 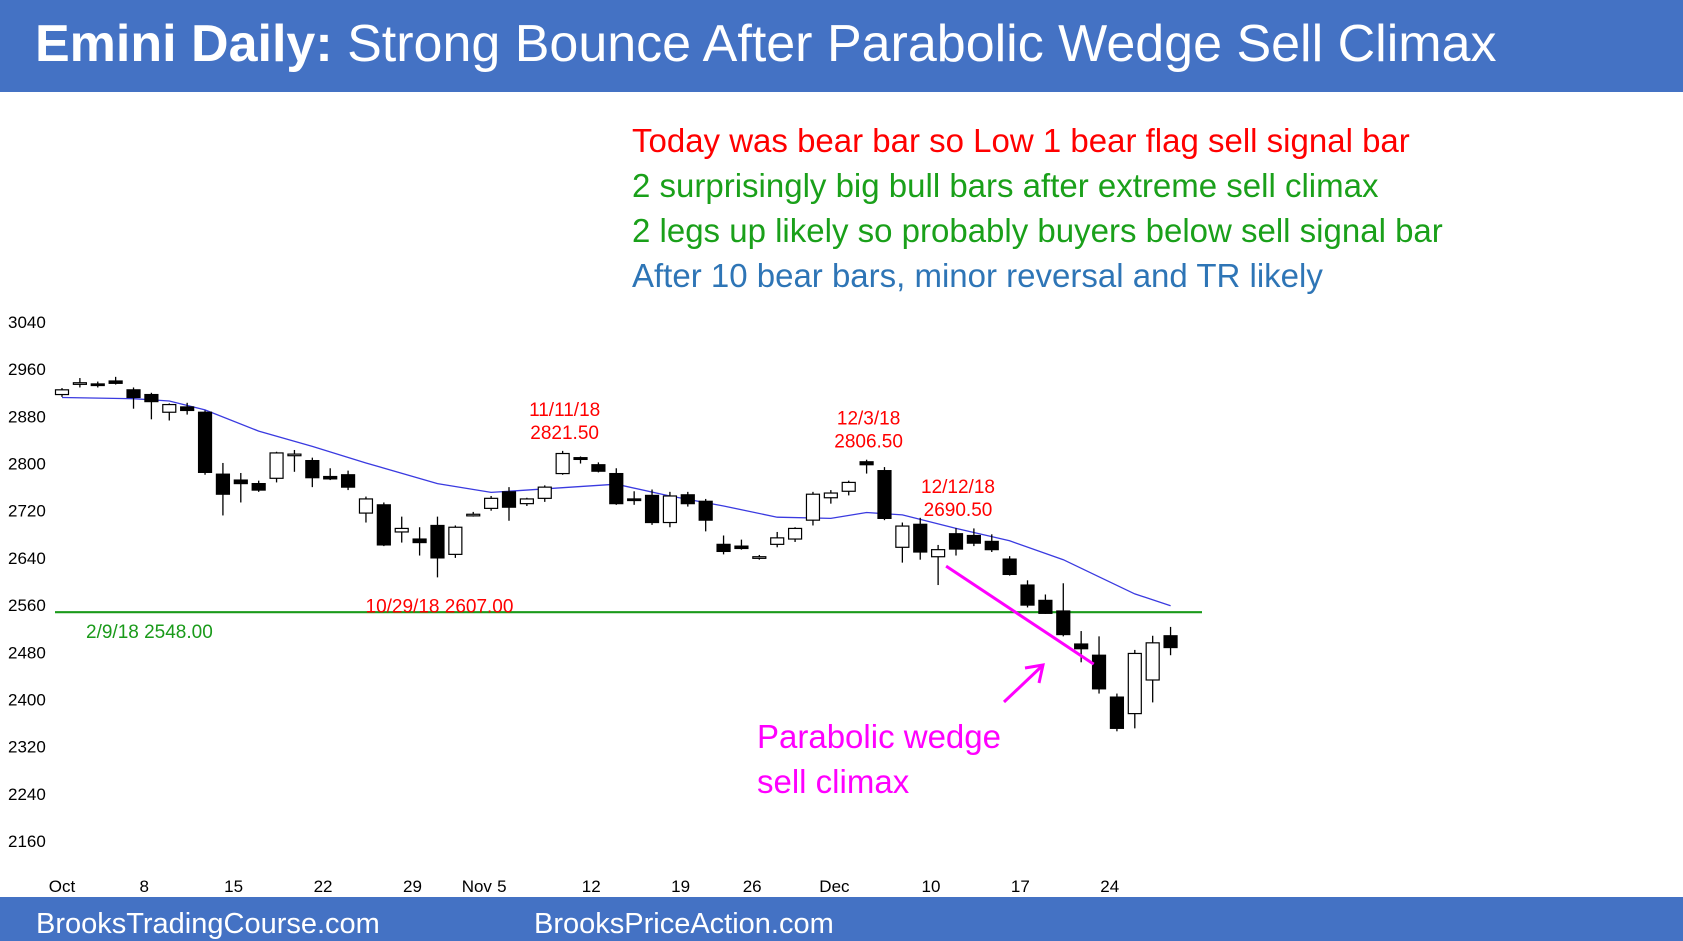 What do you see at coordinates (27, 322) in the screenshot?
I see `y-tick-label: 3040` at bounding box center [27, 322].